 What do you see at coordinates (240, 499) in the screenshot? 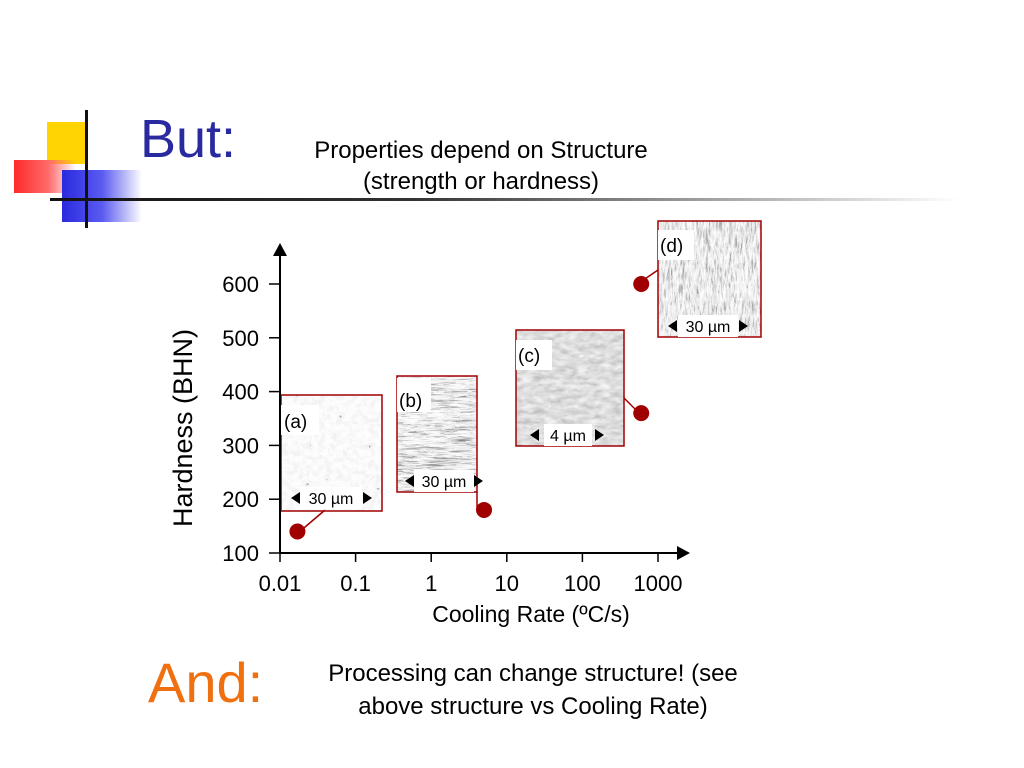
I see `y-tick-label: 200` at bounding box center [240, 499].